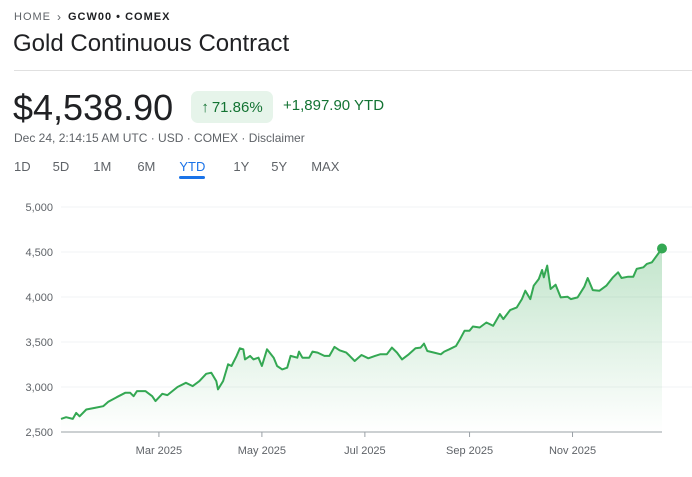 The image size is (692, 477). Describe the element at coordinates (32, 17) in the screenshot. I see `breadcrumb-home: HOME` at that location.